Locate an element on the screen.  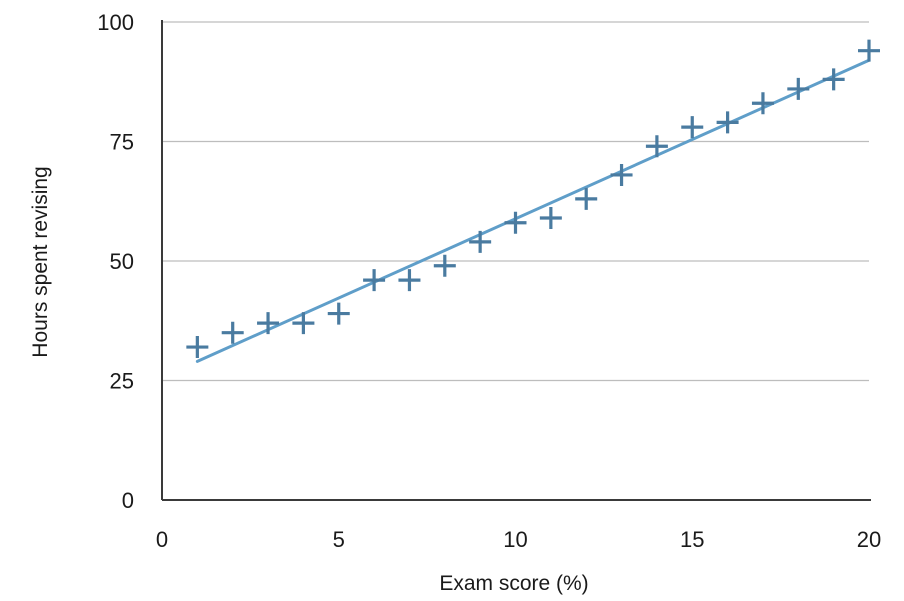
x-tick-labels: 0 5 10 15 20 is located at coordinates (518, 539).